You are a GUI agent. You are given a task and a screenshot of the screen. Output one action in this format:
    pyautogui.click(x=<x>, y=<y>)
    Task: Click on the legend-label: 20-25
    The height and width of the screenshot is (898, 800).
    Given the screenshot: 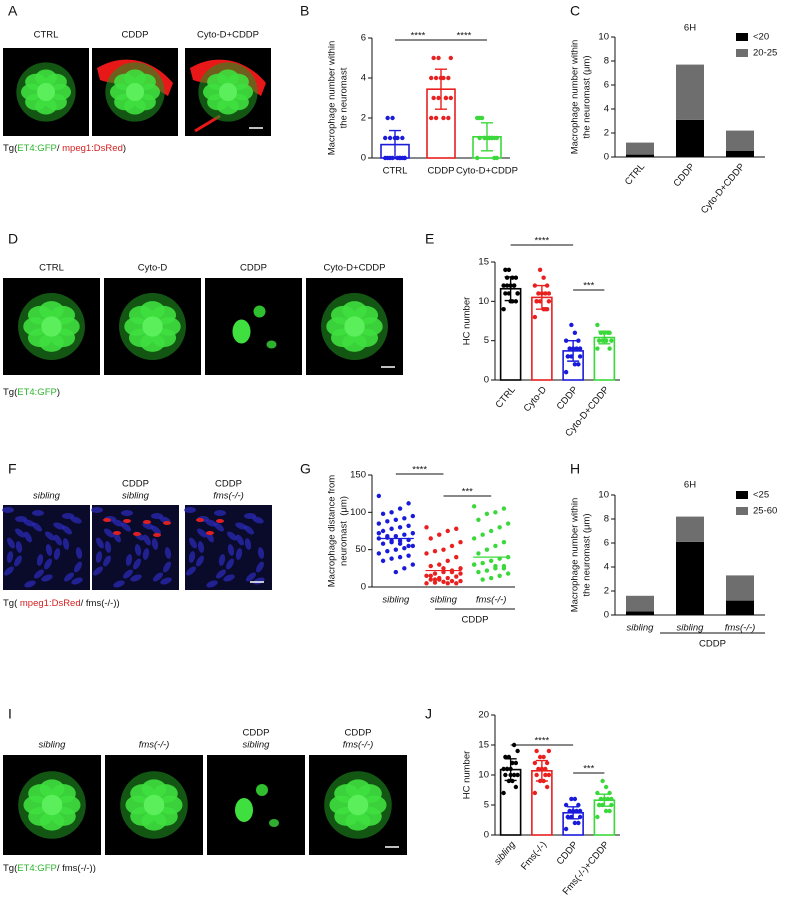 What is the action you would take?
    pyautogui.click(x=765, y=53)
    